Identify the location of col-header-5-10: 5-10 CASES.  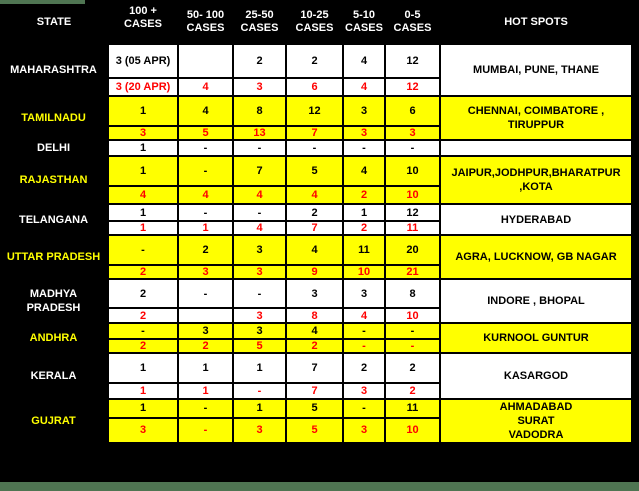
(364, 22).